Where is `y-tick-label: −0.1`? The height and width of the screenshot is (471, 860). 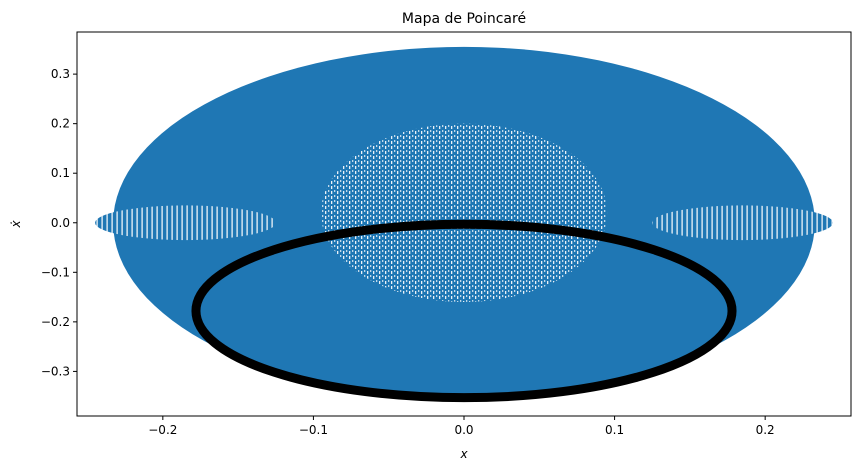 y-tick-label: −0.1 is located at coordinates (55, 272).